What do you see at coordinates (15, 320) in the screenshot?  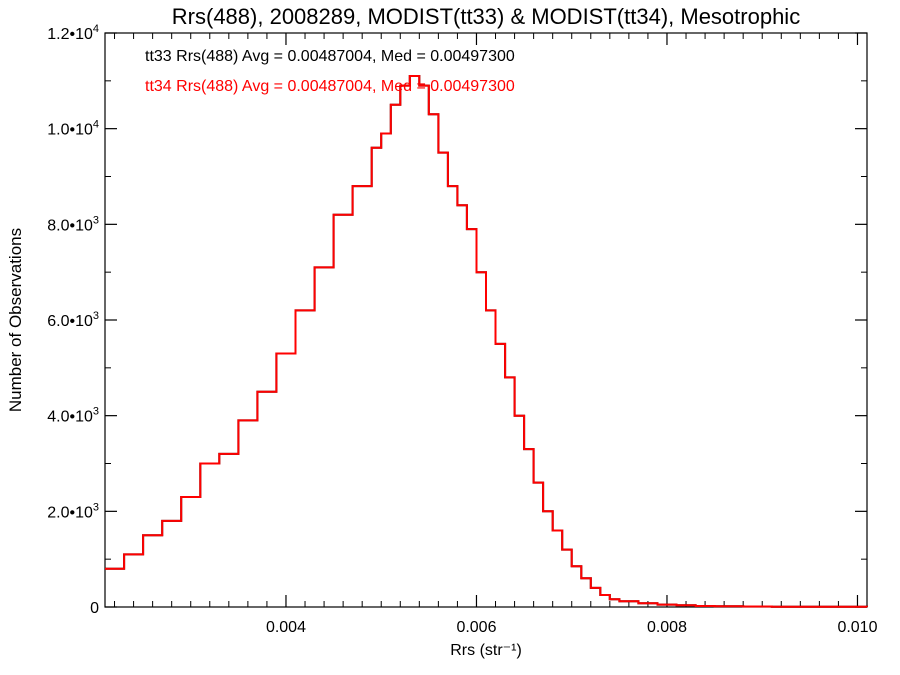 I see `y-axis-label: Number of Observations` at bounding box center [15, 320].